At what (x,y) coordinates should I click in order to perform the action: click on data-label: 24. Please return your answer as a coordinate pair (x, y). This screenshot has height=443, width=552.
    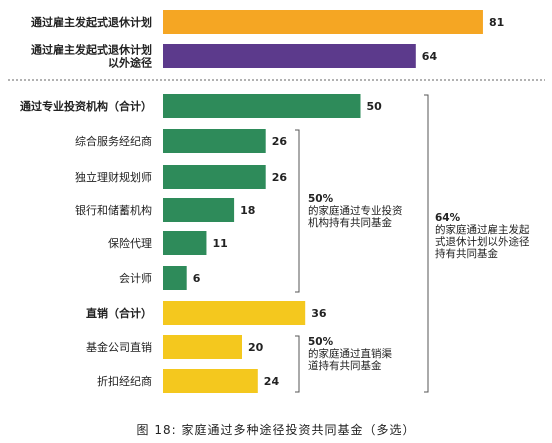
    Looking at the image, I should click on (272, 381).